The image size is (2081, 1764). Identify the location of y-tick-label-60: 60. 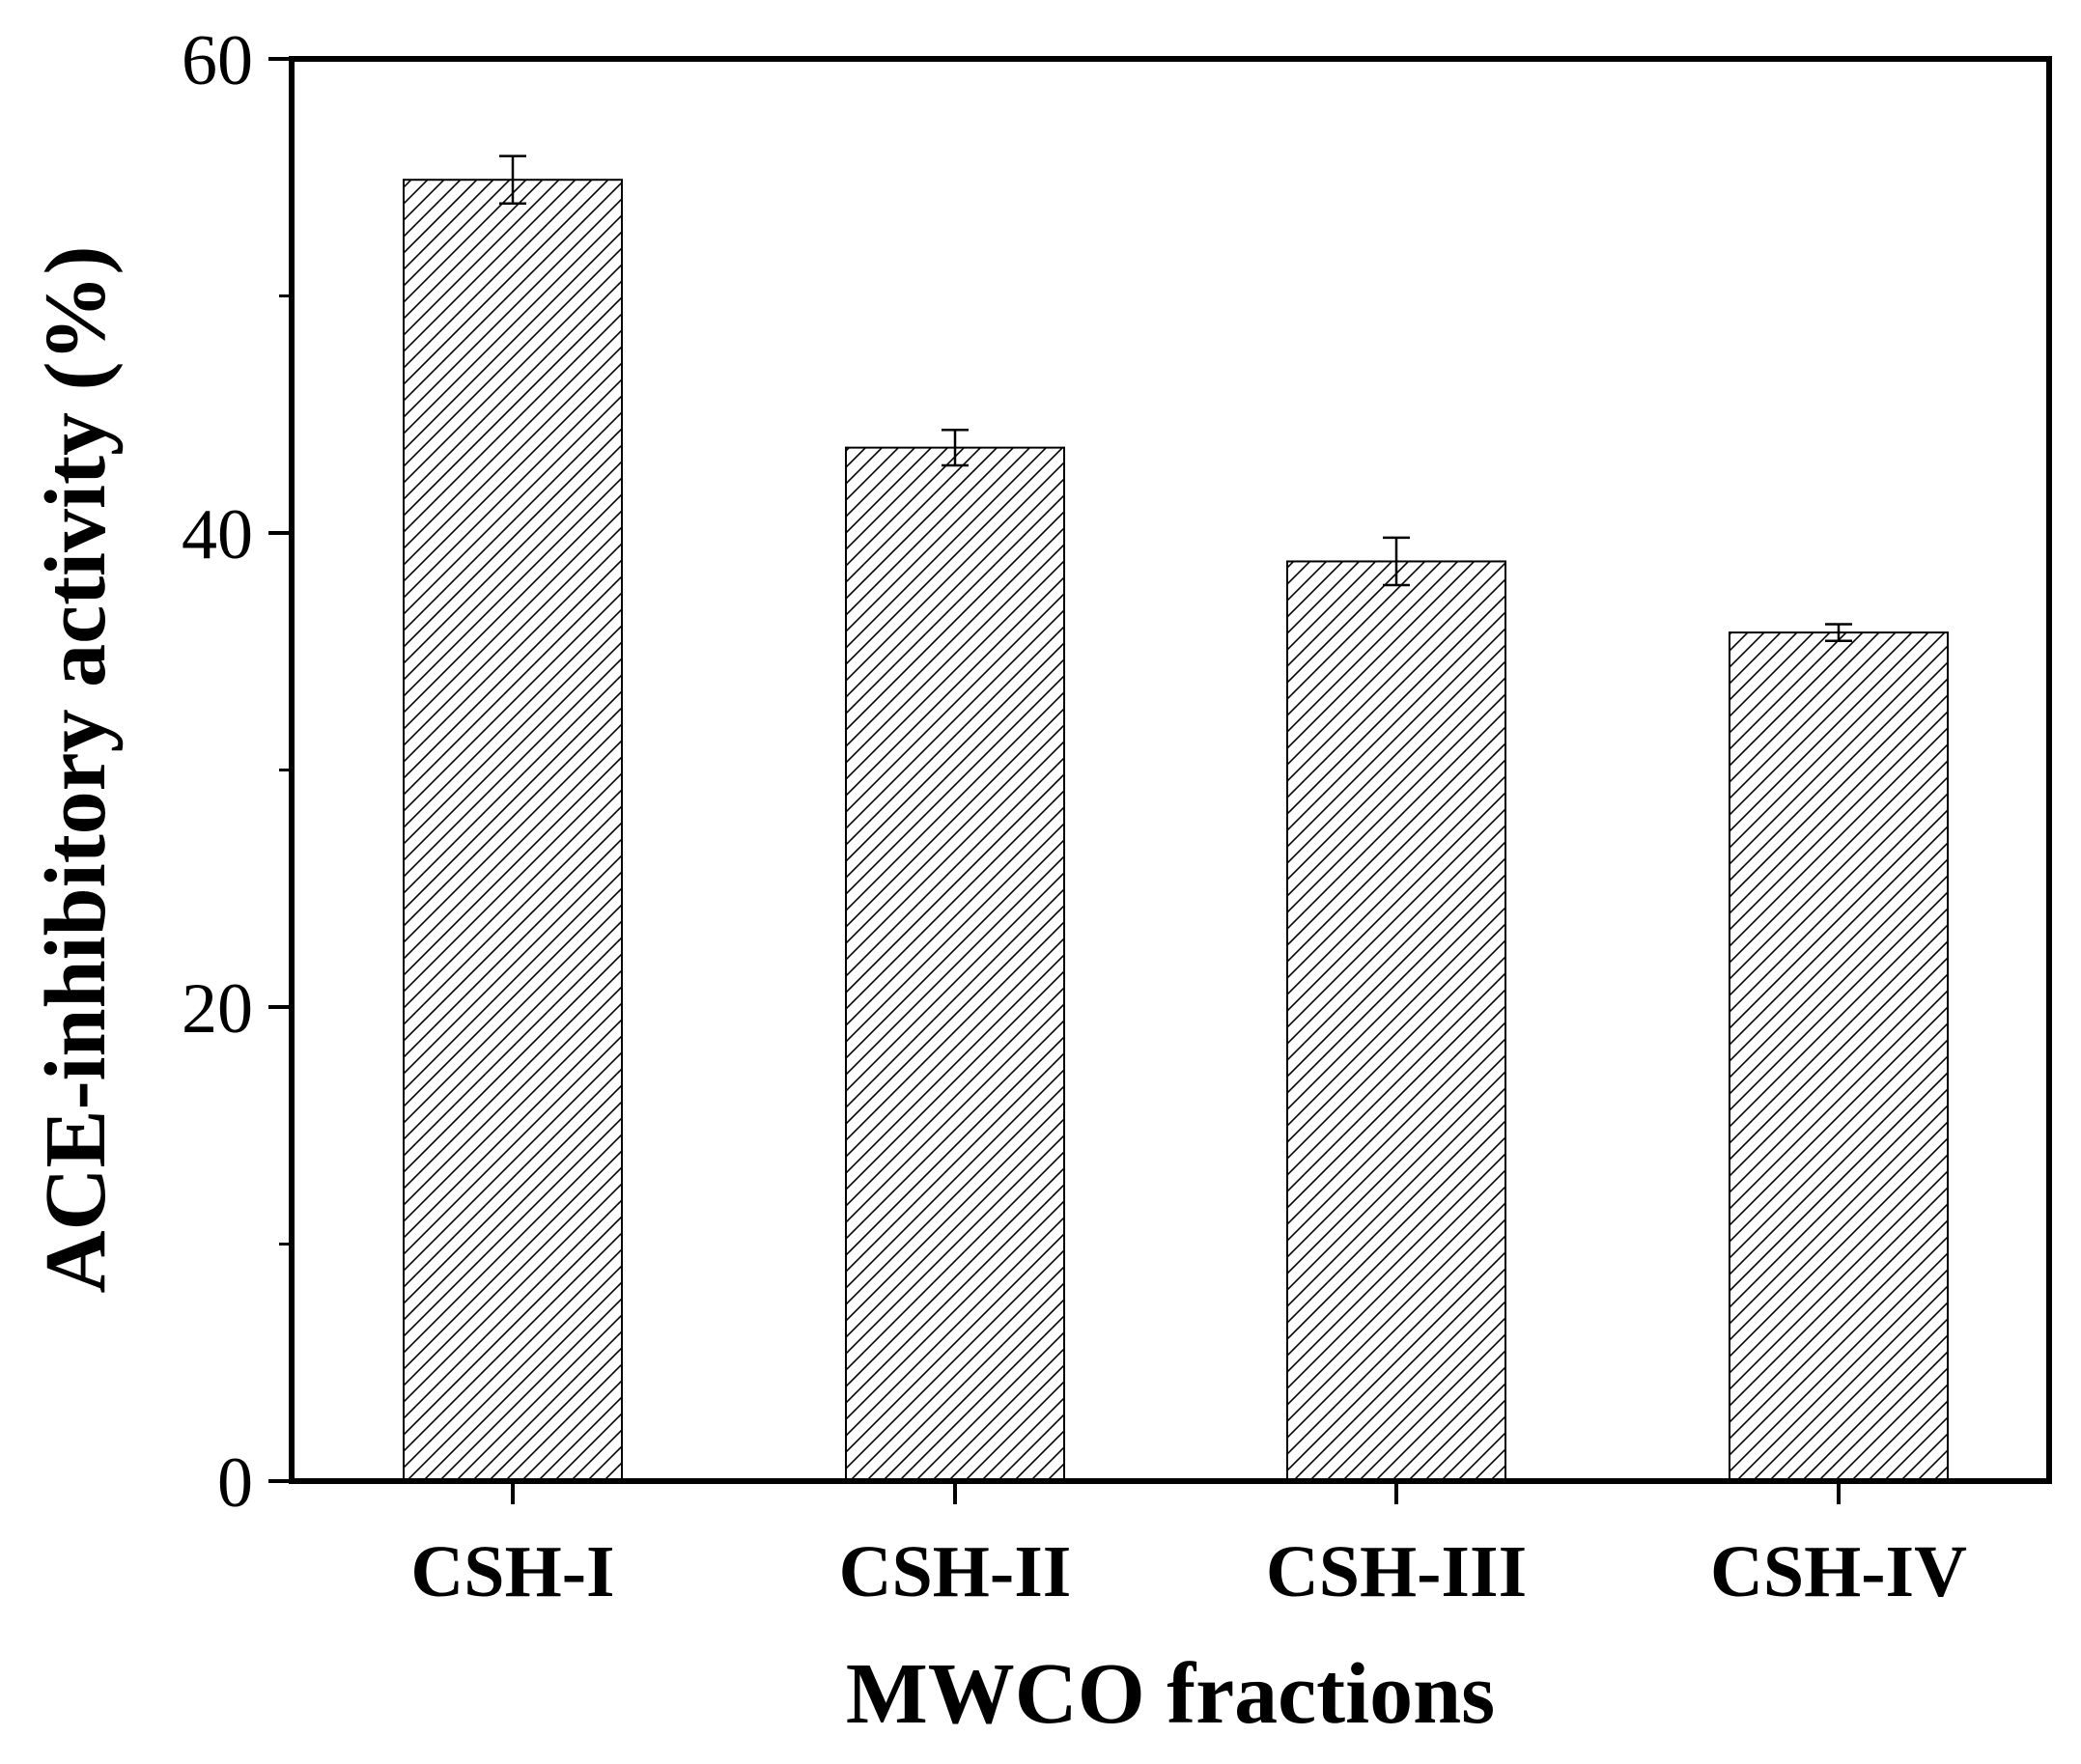
(217, 61).